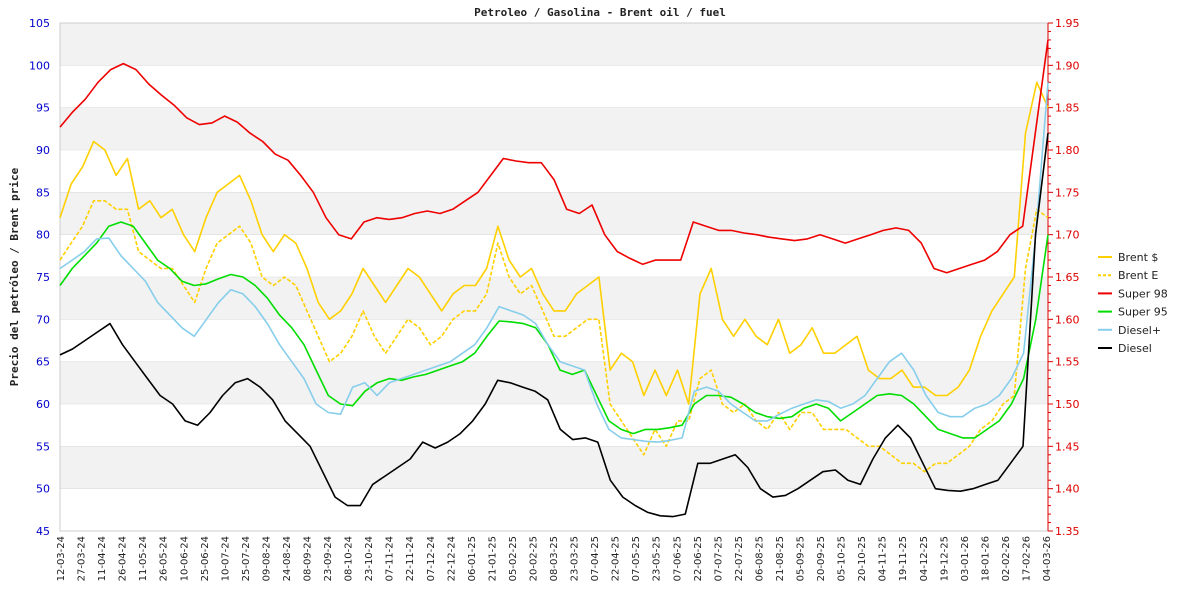 The height and width of the screenshot is (600, 1200). What do you see at coordinates (205, 558) in the screenshot?
I see `x-tick-label: 25-06-24` at bounding box center [205, 558].